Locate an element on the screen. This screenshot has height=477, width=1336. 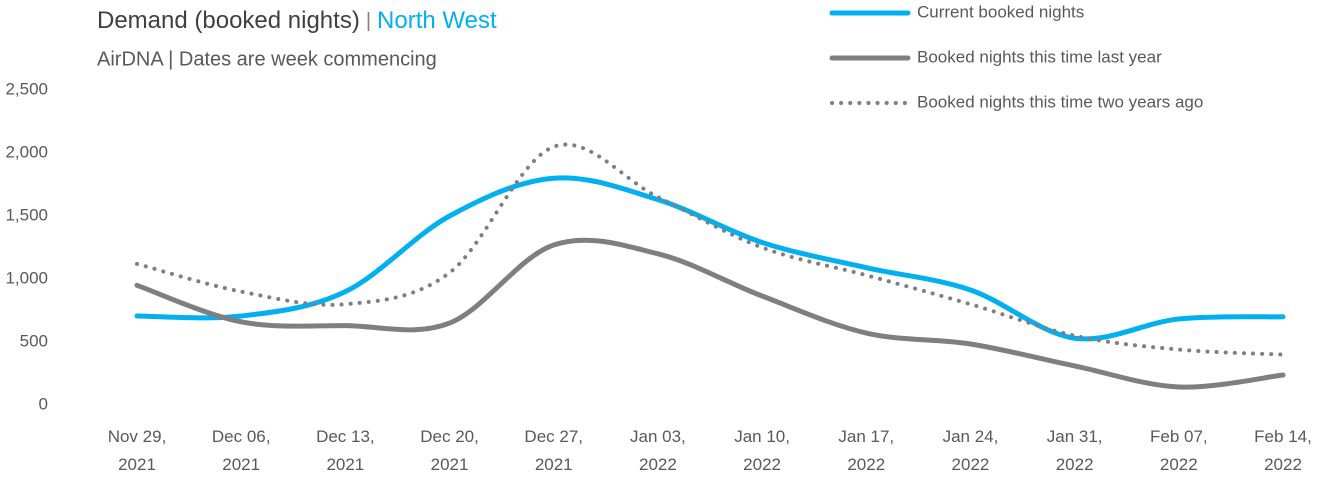
title-part: North West is located at coordinates (437, 20).